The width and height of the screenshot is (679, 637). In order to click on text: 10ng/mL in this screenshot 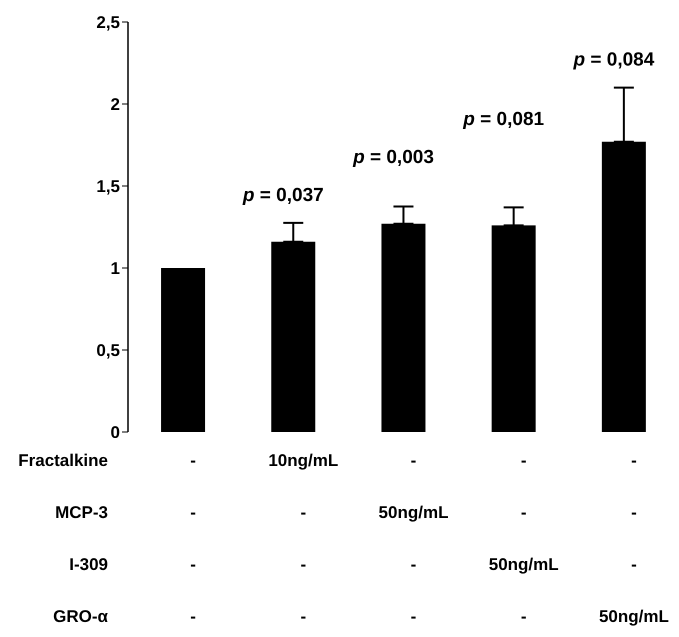, I will do `click(303, 460)`.